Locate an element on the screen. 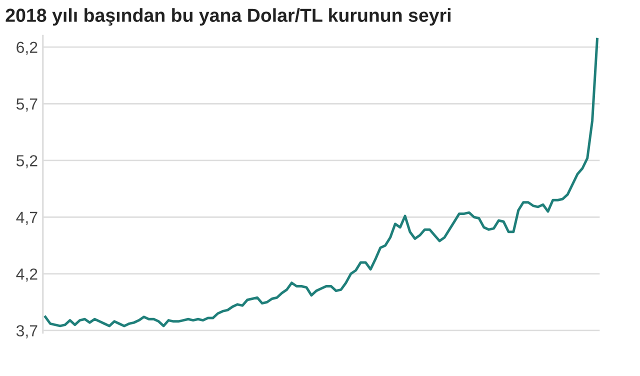  y-tick-label: 5,7 is located at coordinates (27, 105).